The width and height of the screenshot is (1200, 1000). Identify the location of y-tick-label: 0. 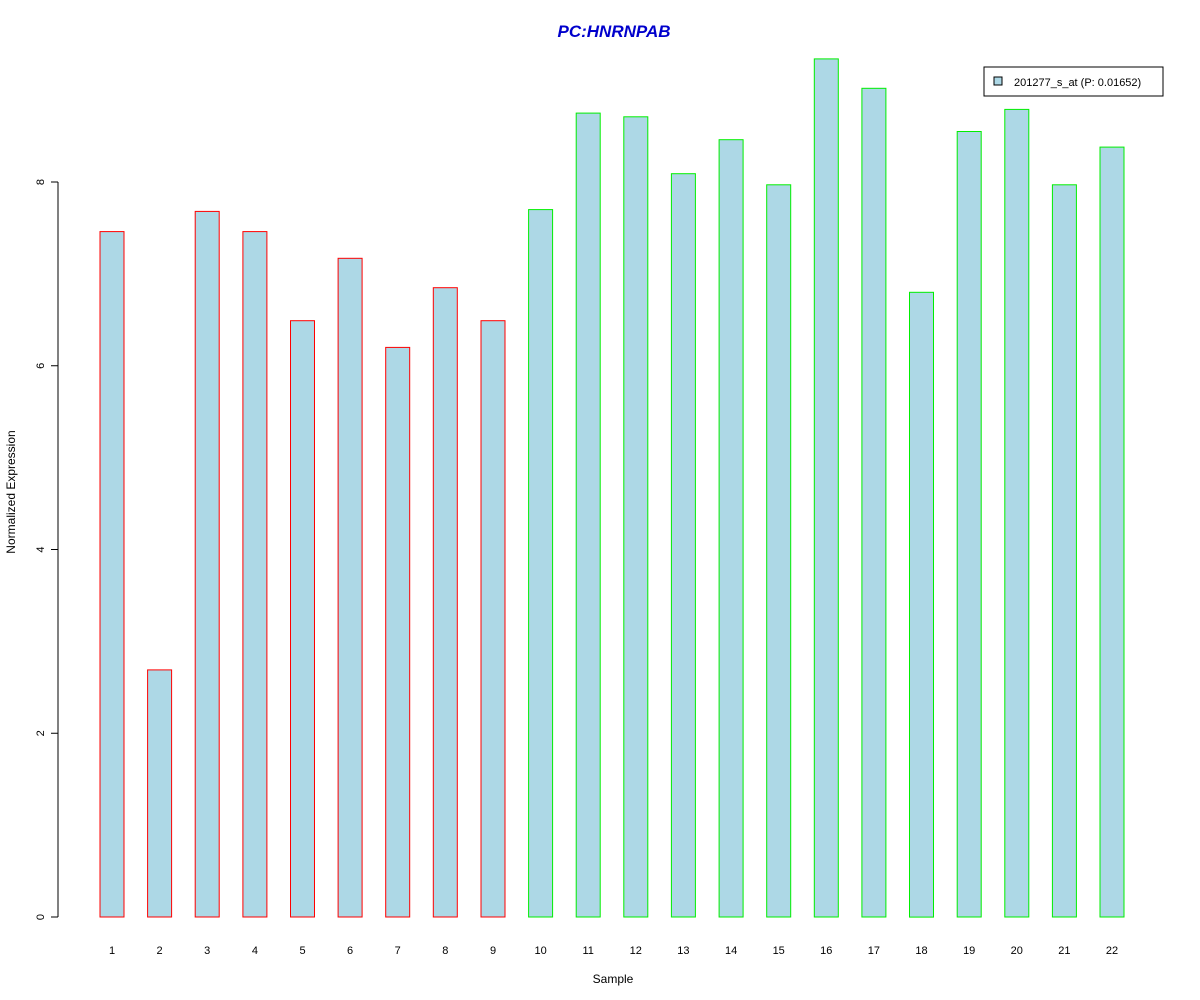
(41, 917).